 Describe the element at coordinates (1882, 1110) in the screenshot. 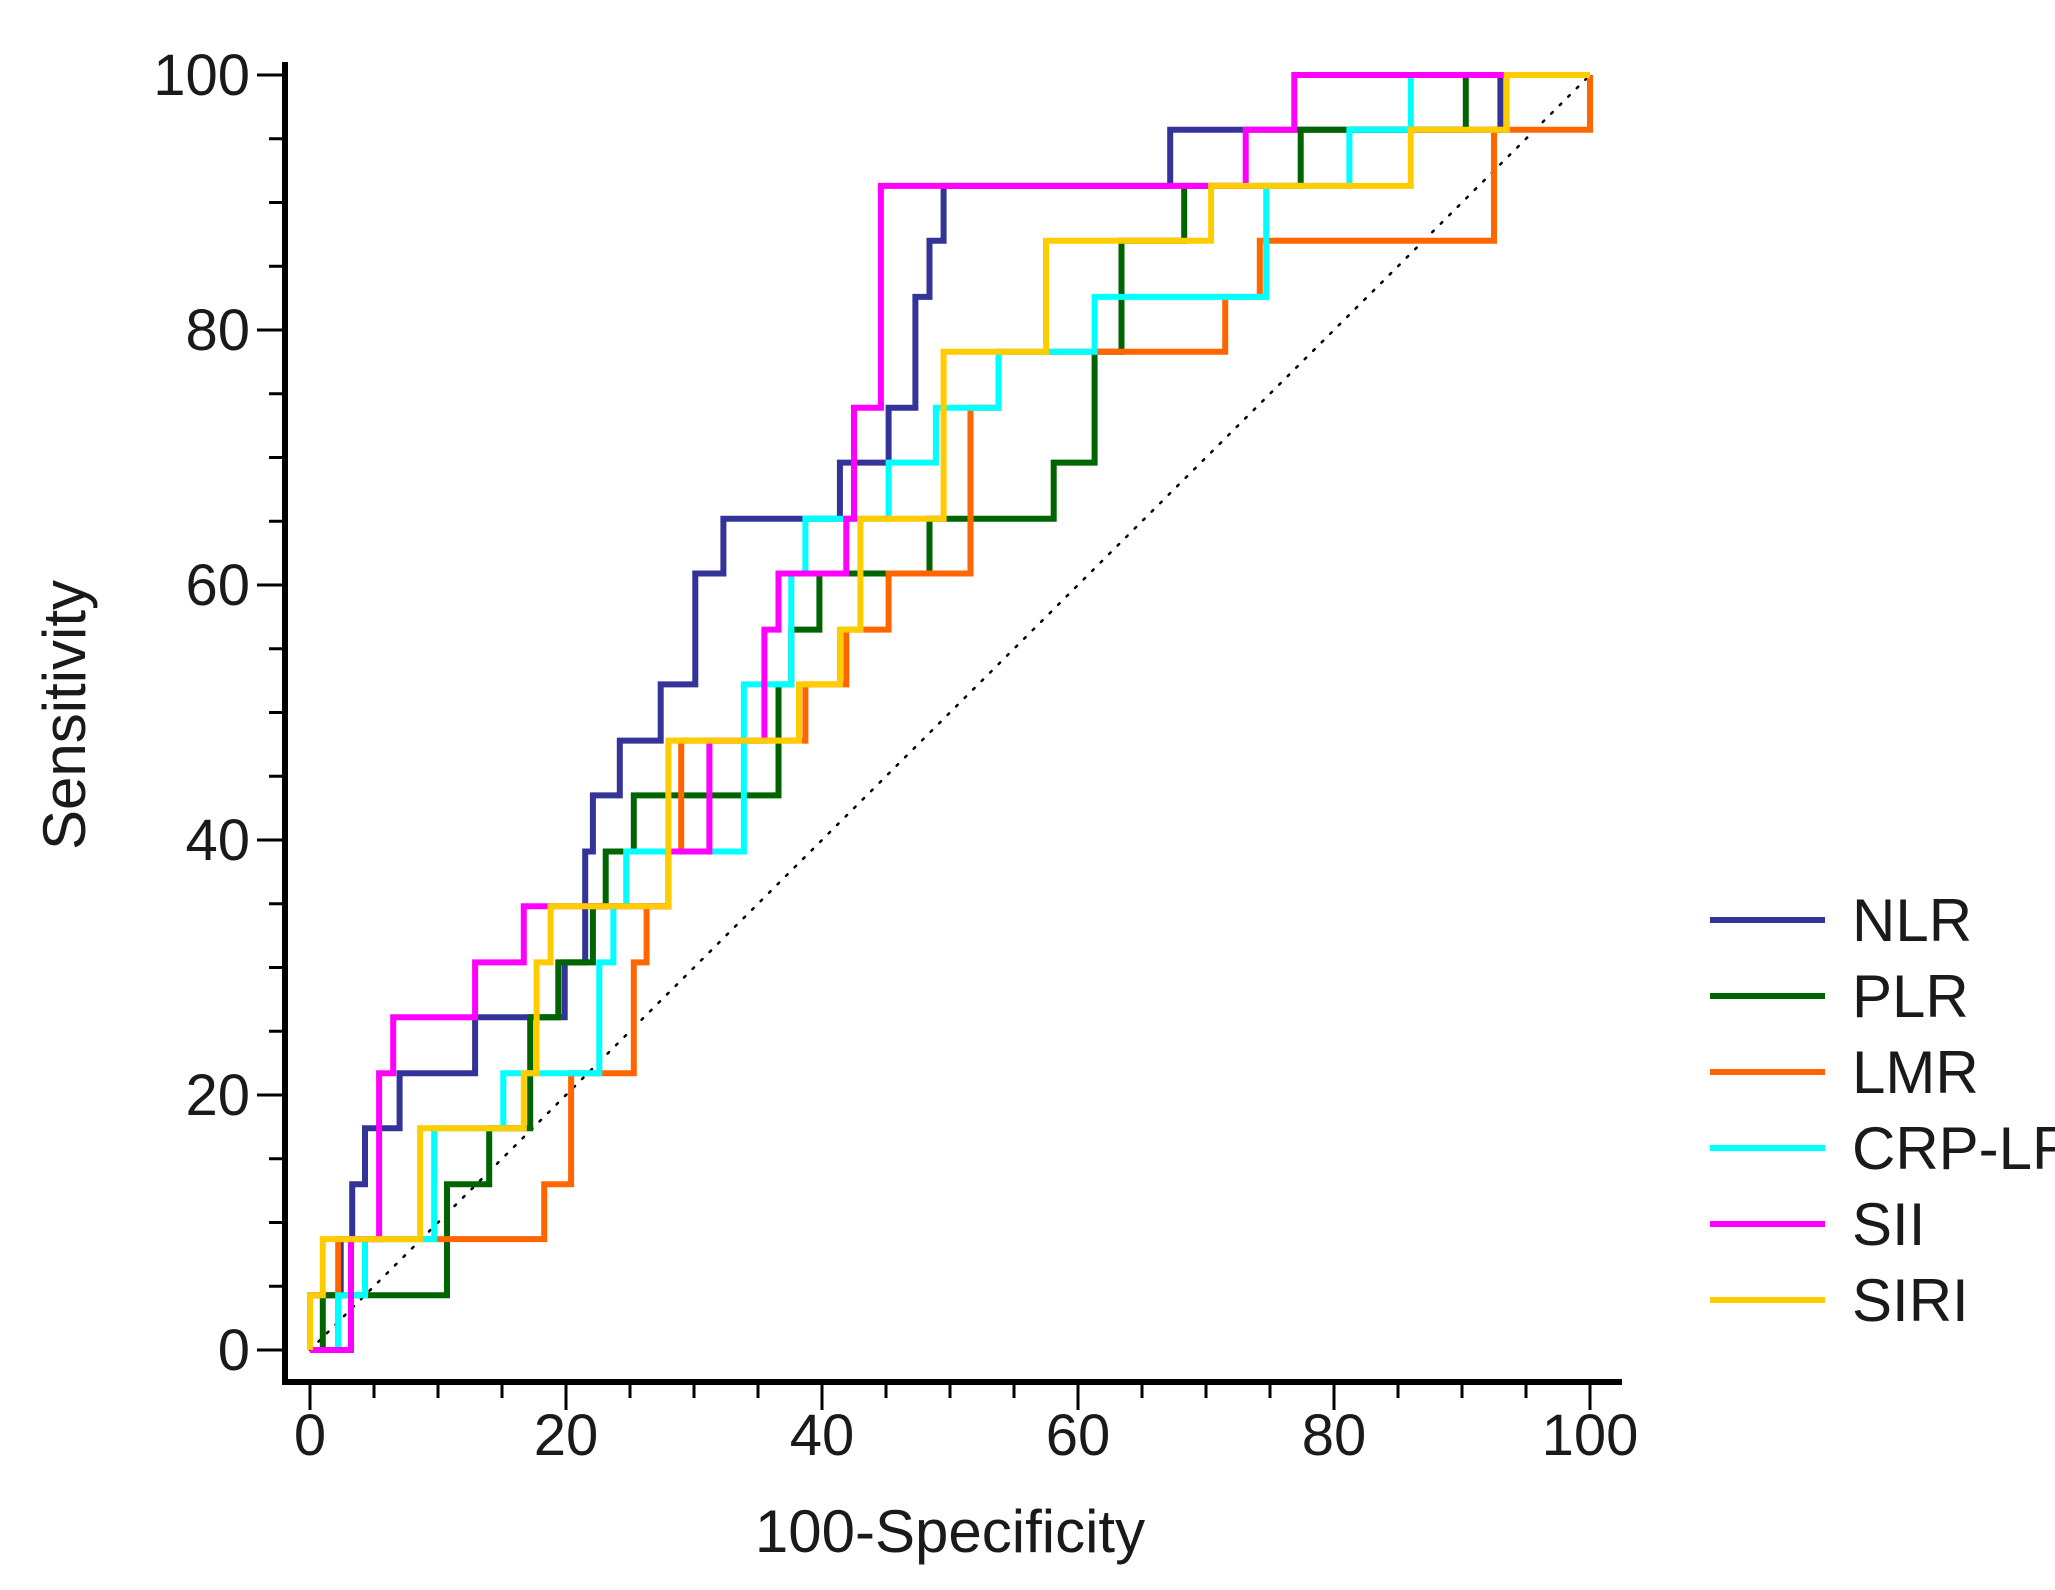

I see `legend: NLR PLR LMR CRP-LR SII SIRI` at that location.